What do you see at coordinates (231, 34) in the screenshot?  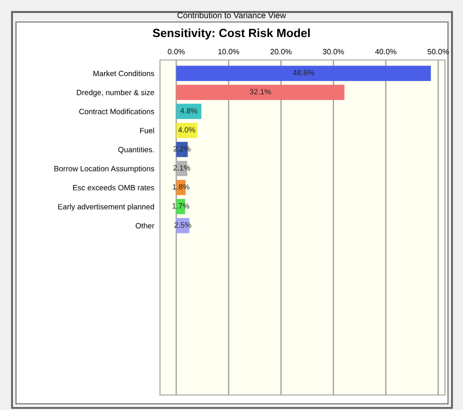 I see `chart-subtitle: Sensitivity: Cost Risk Model` at bounding box center [231, 34].